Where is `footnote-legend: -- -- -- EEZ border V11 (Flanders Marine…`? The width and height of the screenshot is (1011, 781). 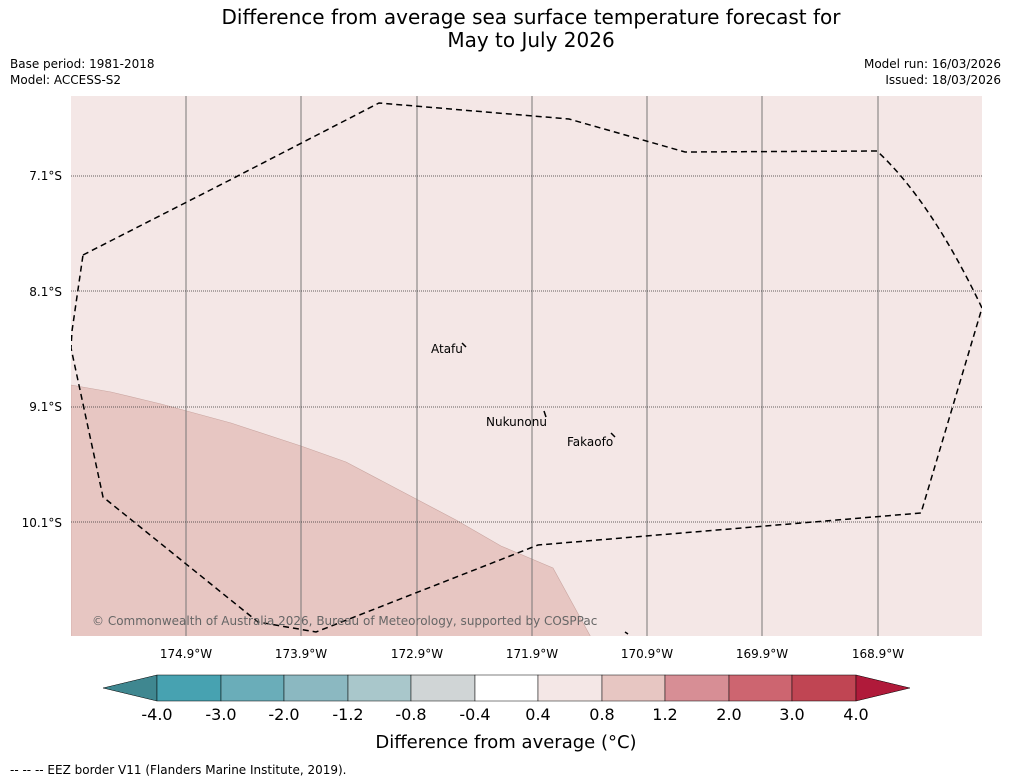 footnote-legend: -- -- -- EEZ border V11 (Flanders Marine… is located at coordinates (178, 770).